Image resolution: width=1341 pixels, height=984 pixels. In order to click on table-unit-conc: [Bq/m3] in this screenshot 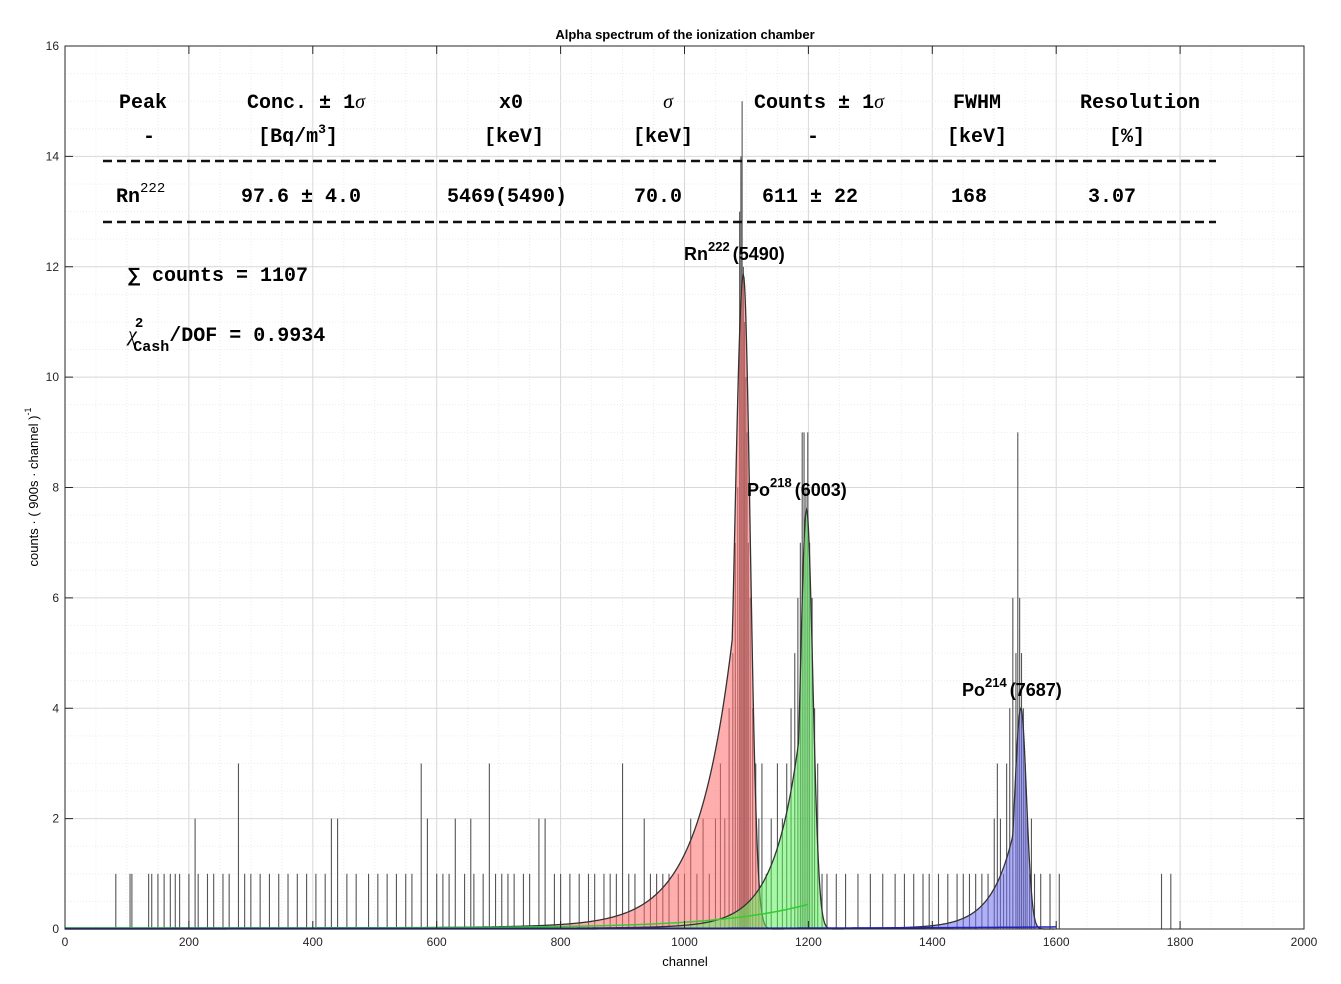, I will do `click(298, 135)`.